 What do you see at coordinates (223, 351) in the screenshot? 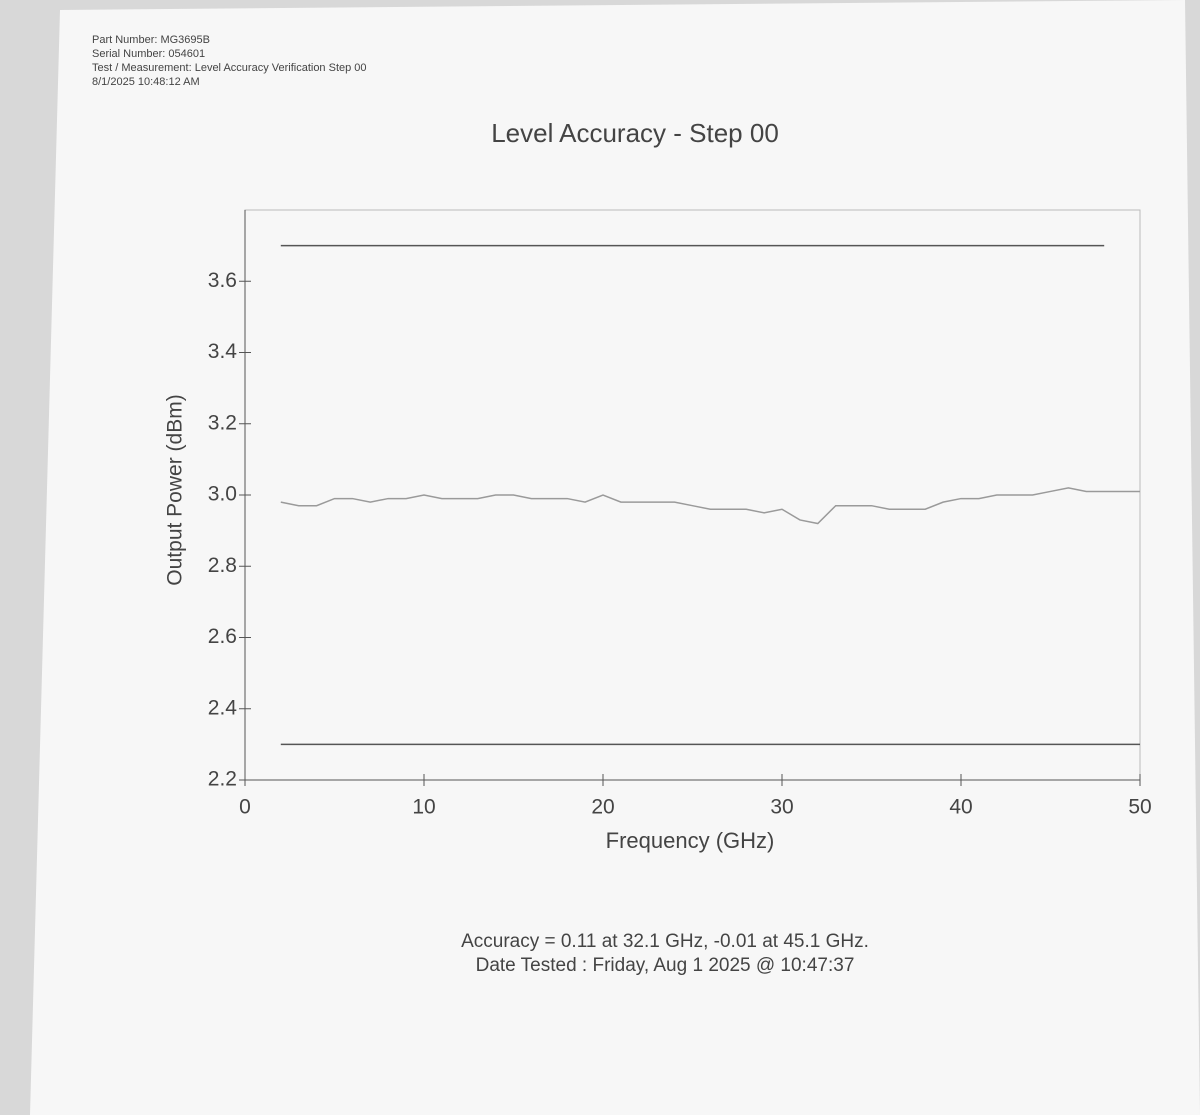
I see `y-tick-label: 3.4` at bounding box center [223, 351].